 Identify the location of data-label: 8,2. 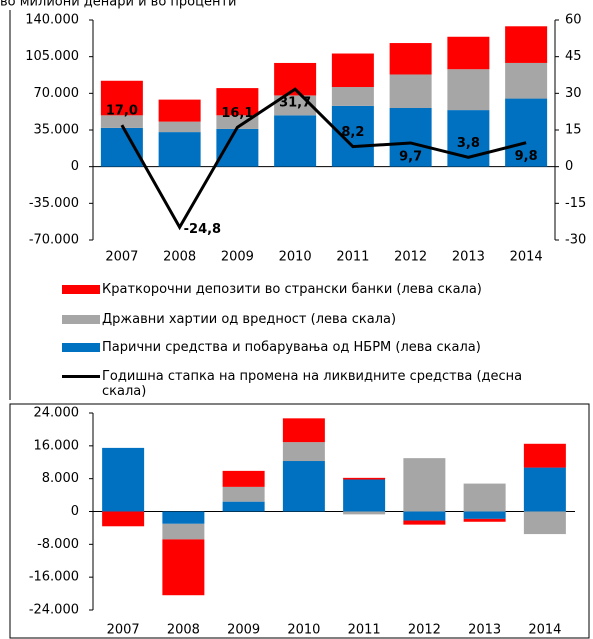
(352, 132).